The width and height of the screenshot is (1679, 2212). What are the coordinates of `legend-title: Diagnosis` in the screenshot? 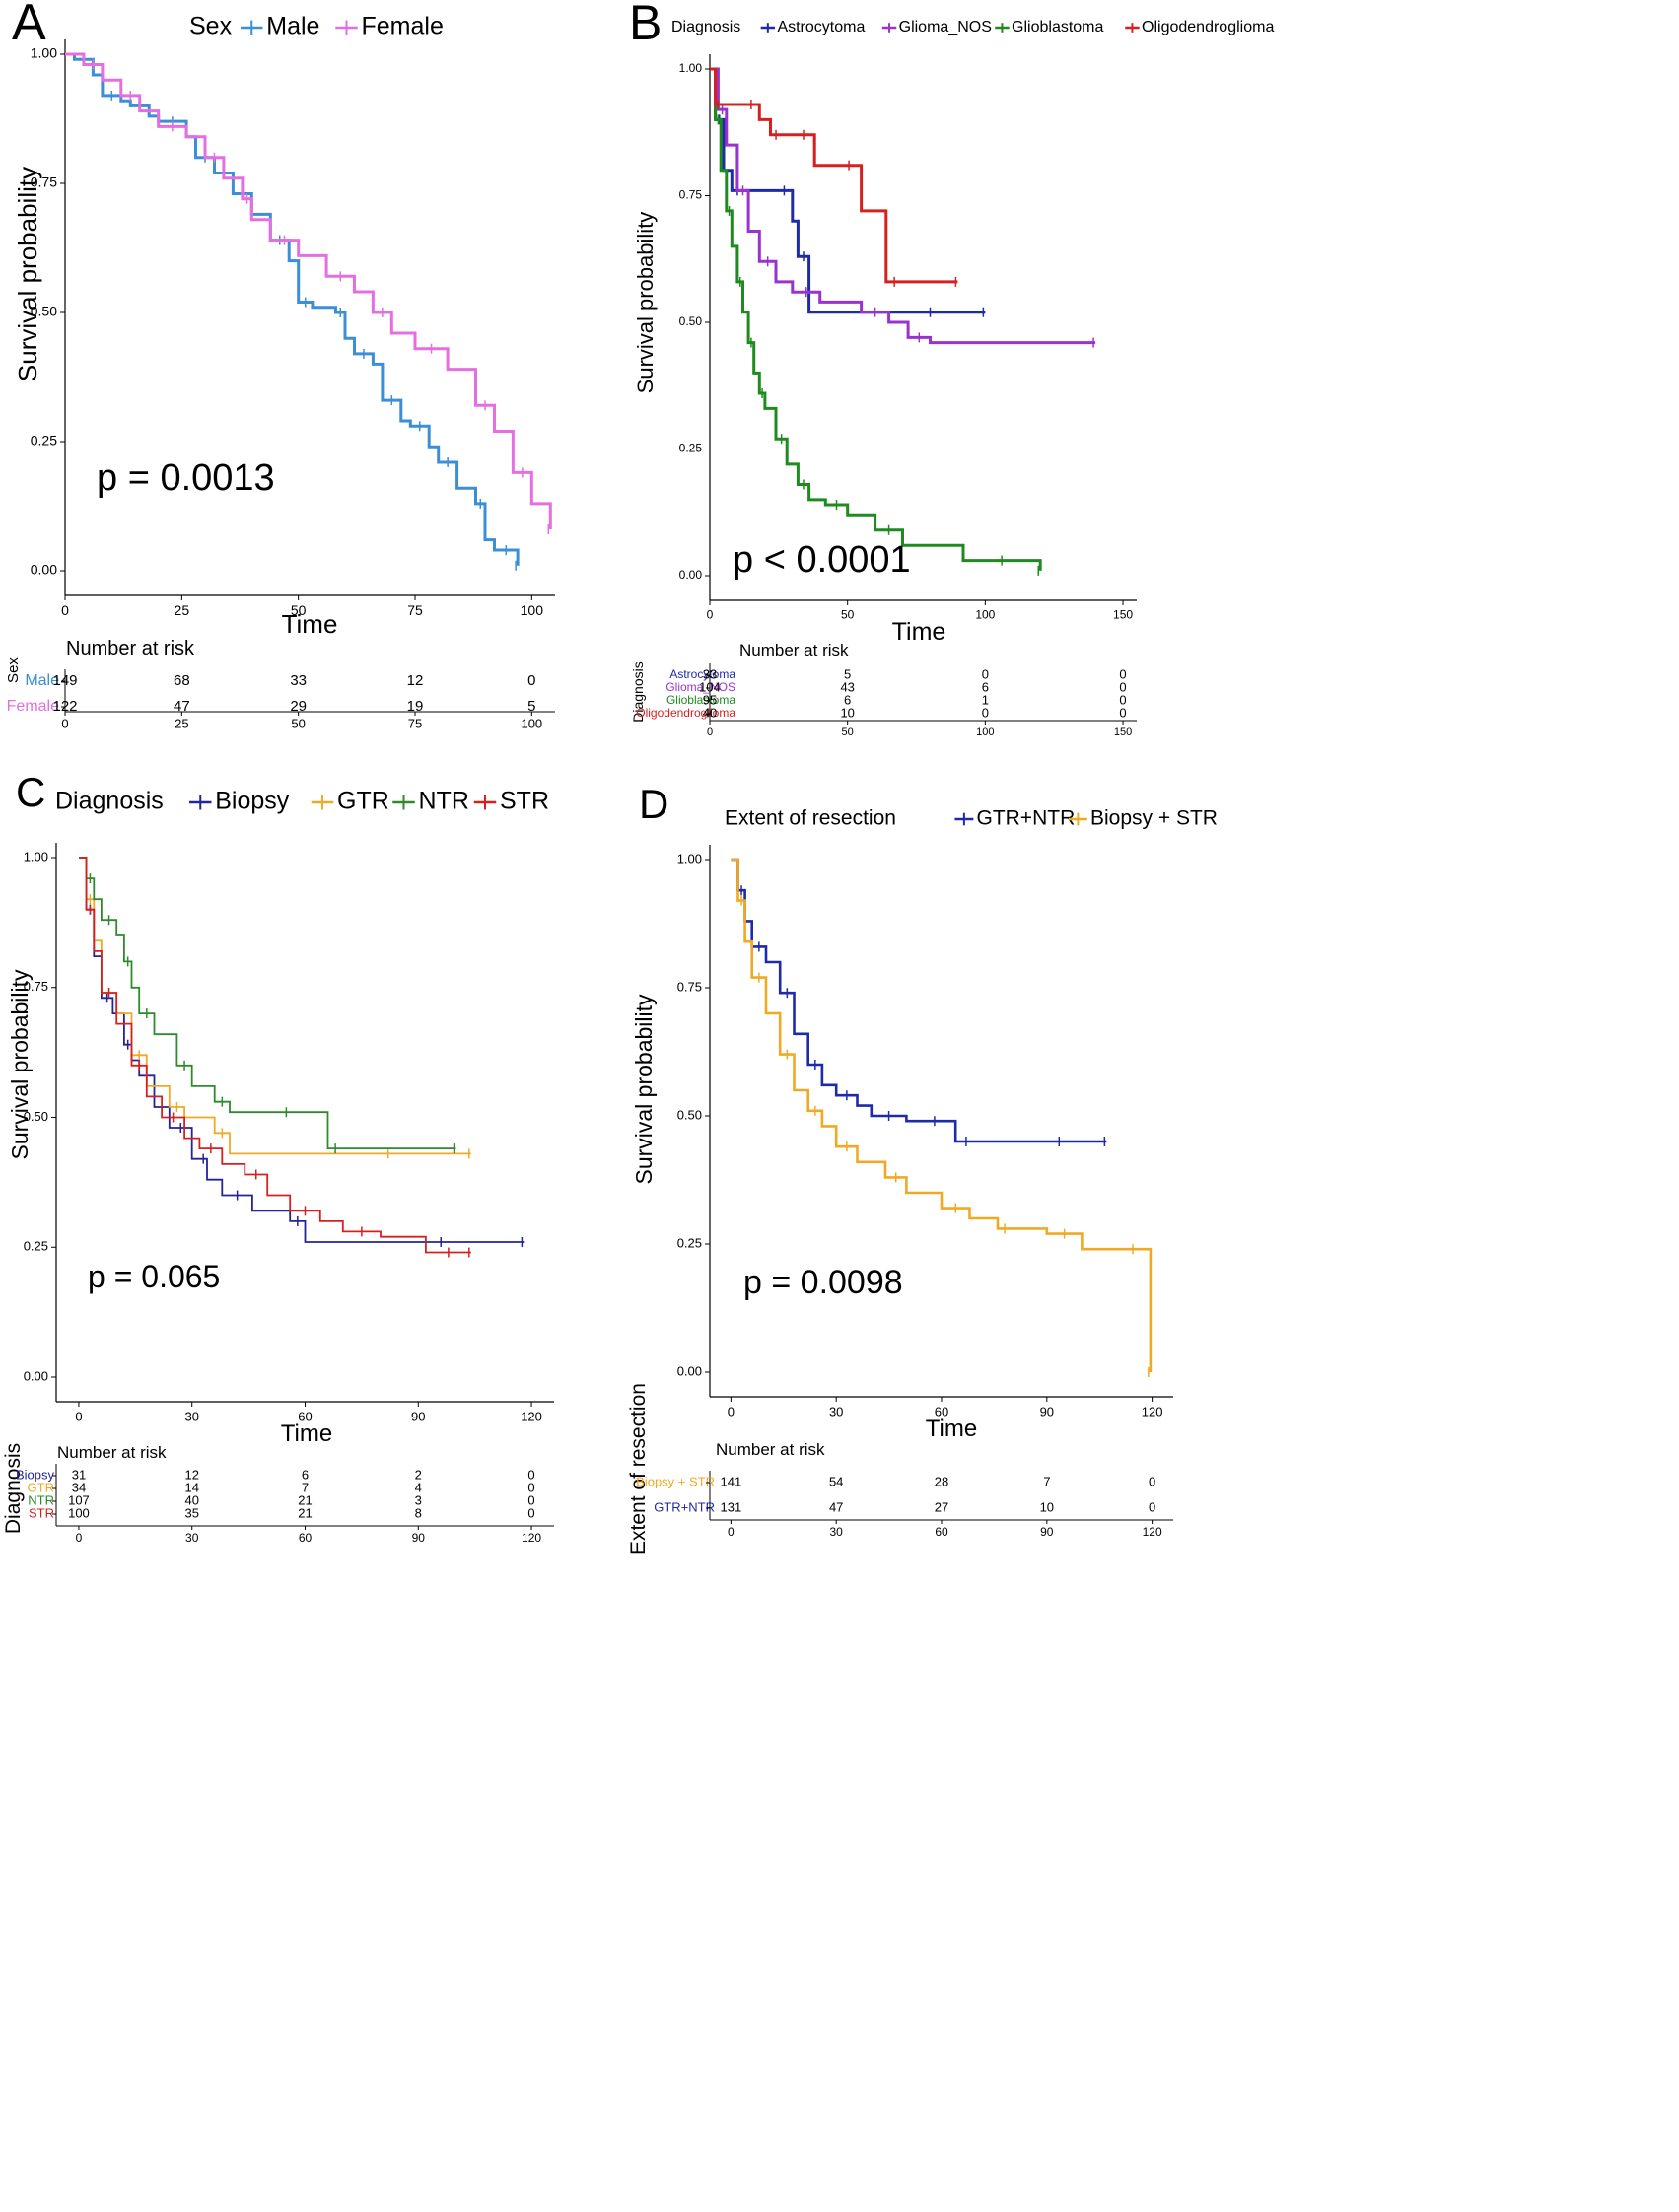 It's located at (109, 801).